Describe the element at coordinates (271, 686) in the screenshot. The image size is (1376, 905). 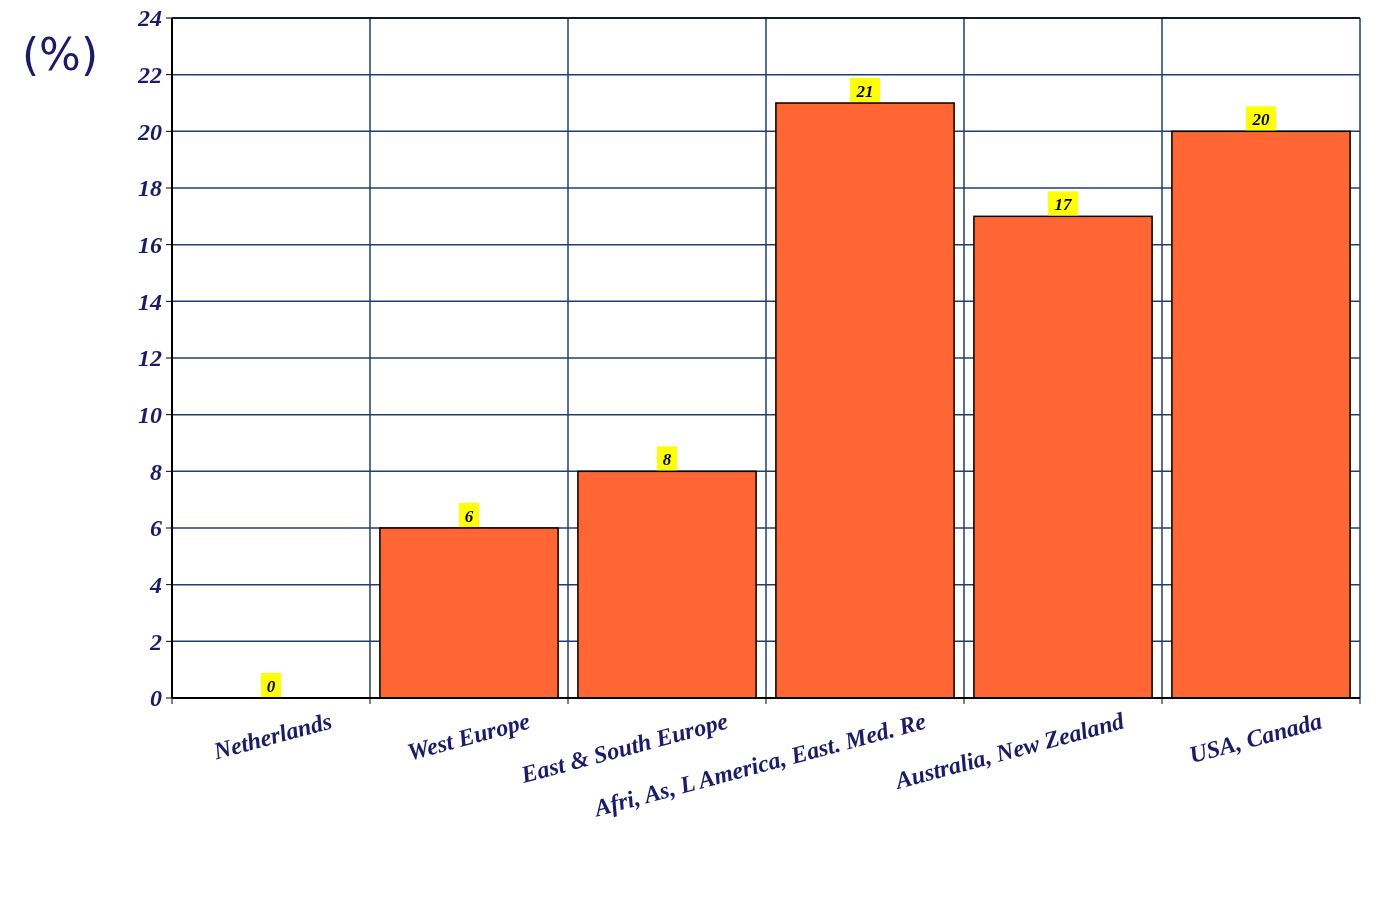
I see `data-label: 0` at that location.